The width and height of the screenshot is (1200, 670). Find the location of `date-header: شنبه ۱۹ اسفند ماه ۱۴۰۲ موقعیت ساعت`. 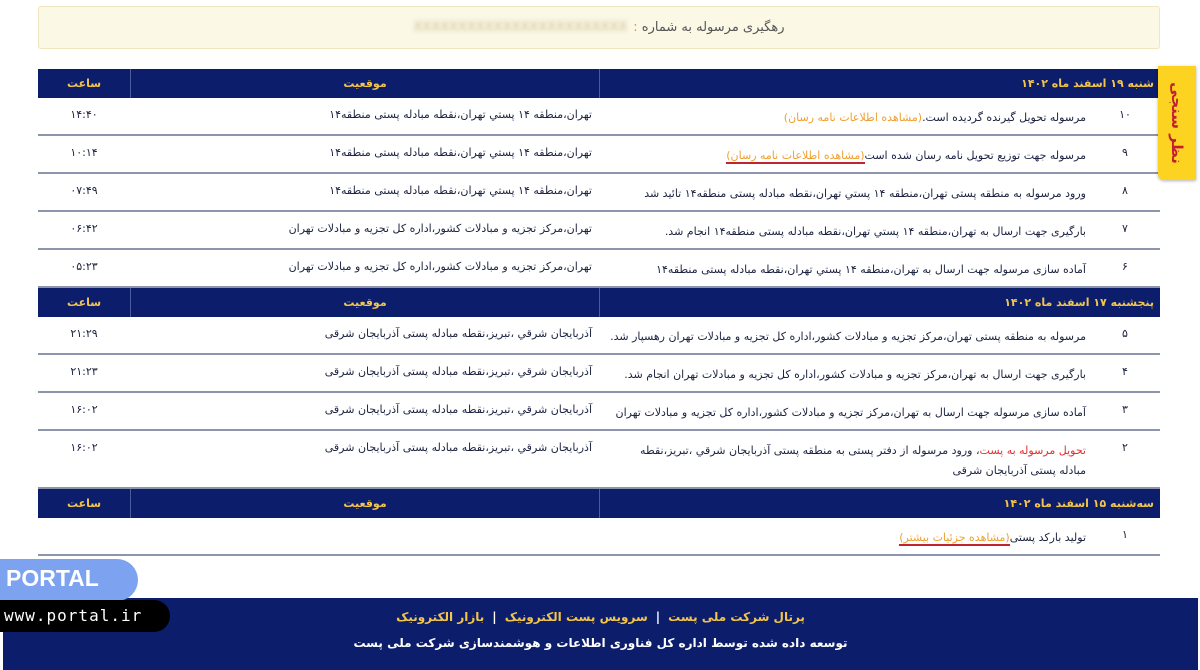

date-header: شنبه ۱۹ اسفند ماه ۱۴۰۲ موقعیت ساعت is located at coordinates (599, 83).